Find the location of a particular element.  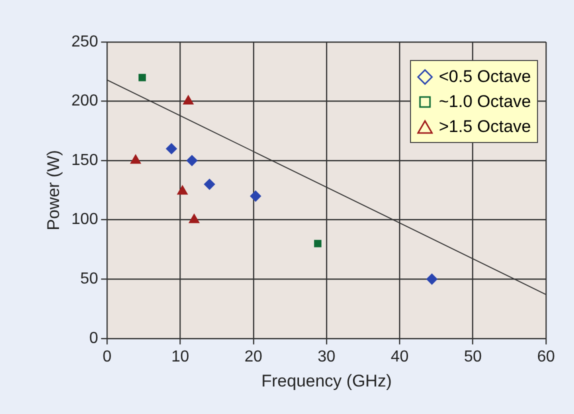

x-tick-label: 50 is located at coordinates (473, 357).